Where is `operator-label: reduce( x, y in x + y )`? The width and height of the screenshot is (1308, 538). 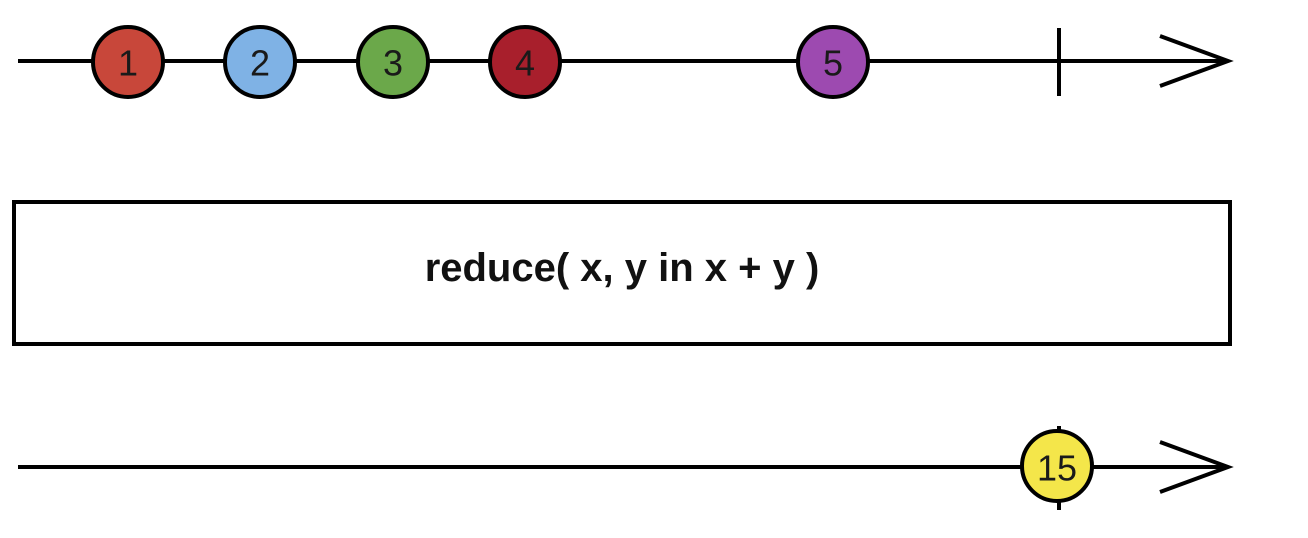
operator-label: reduce( x, y in x + y ) is located at coordinates (622, 268).